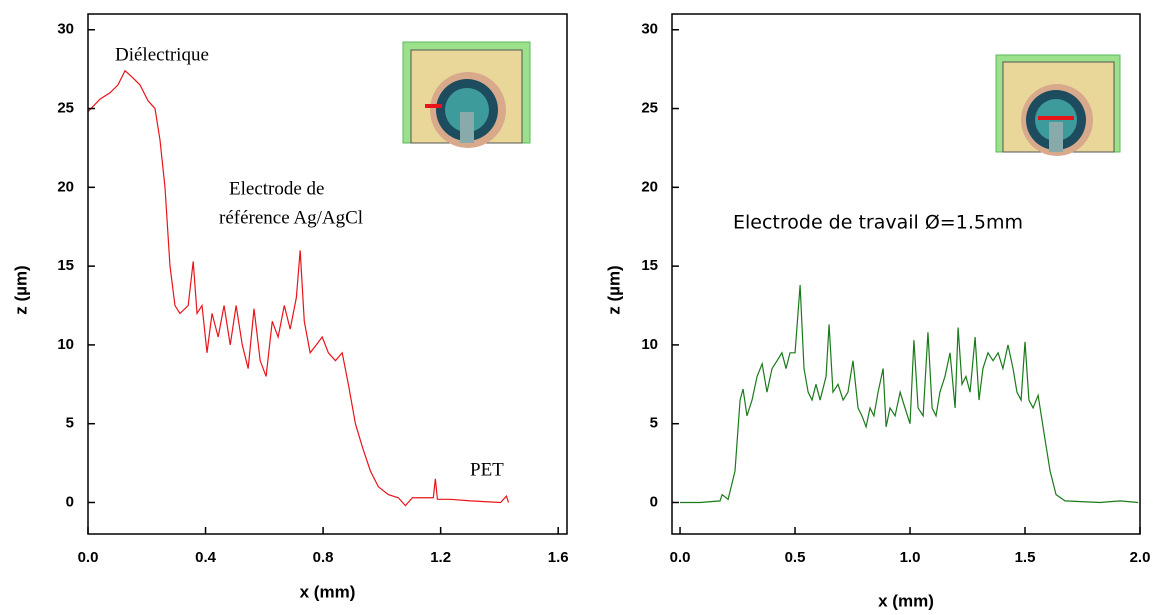 This screenshot has width=1160, height=615. Describe the element at coordinates (440, 557) in the screenshot. I see `x-tick-label: 1.2` at that location.